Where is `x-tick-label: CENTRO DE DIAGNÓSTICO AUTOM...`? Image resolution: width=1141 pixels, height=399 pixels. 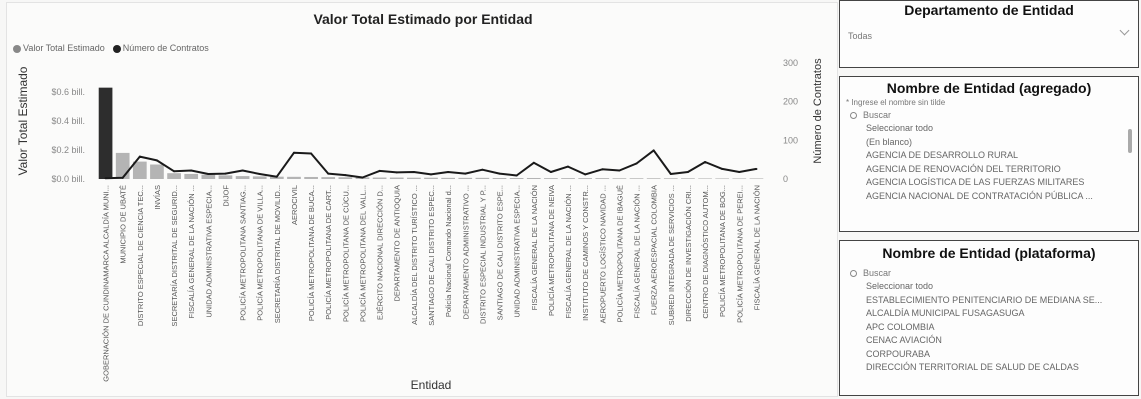 x-tick-label: CENTRO DE DIAGNÓSTICO AUTOM... is located at coordinates (705, 252).